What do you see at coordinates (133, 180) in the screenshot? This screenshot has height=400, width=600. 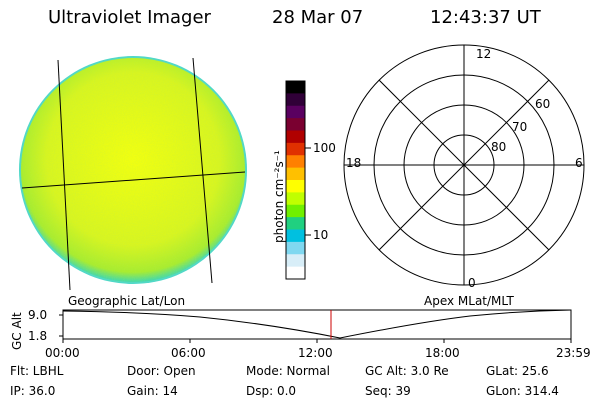 I see `latitude-line` at bounding box center [133, 180].